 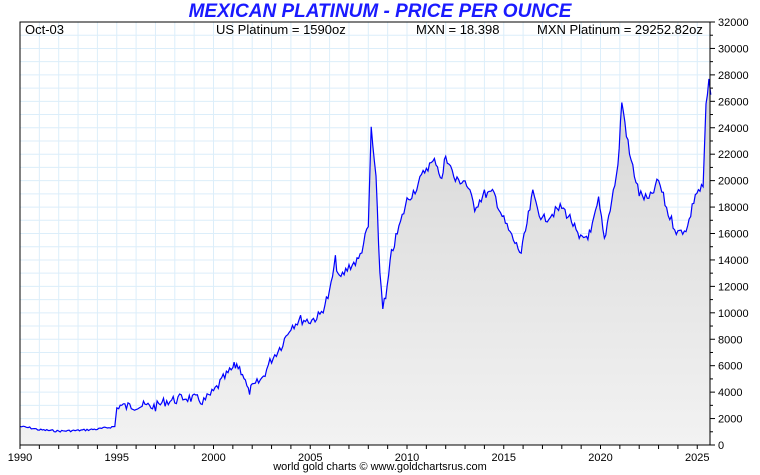 What do you see at coordinates (730, 340) in the screenshot?
I see `y-tick-label: 8000` at bounding box center [730, 340].